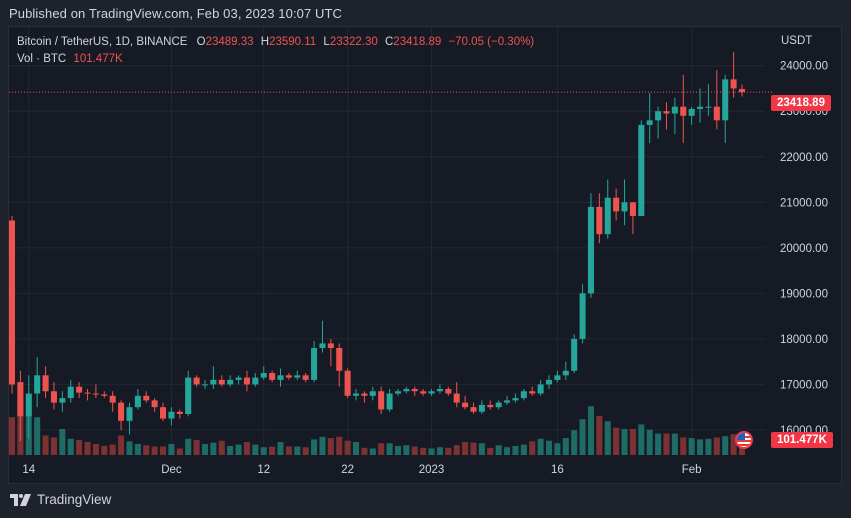 The width and height of the screenshot is (851, 518). Describe the element at coordinates (70, 59) in the screenshot. I see `volume-legend: Vol · BTC 101.477K` at that location.